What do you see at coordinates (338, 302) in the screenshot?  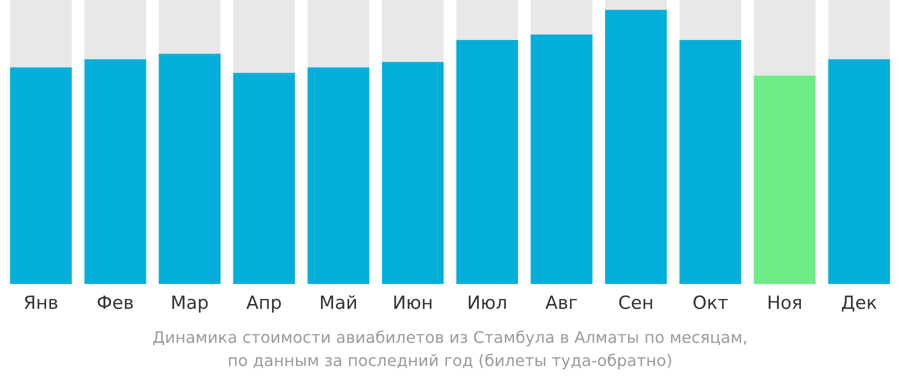 I see `x-tick-label: Май` at bounding box center [338, 302].